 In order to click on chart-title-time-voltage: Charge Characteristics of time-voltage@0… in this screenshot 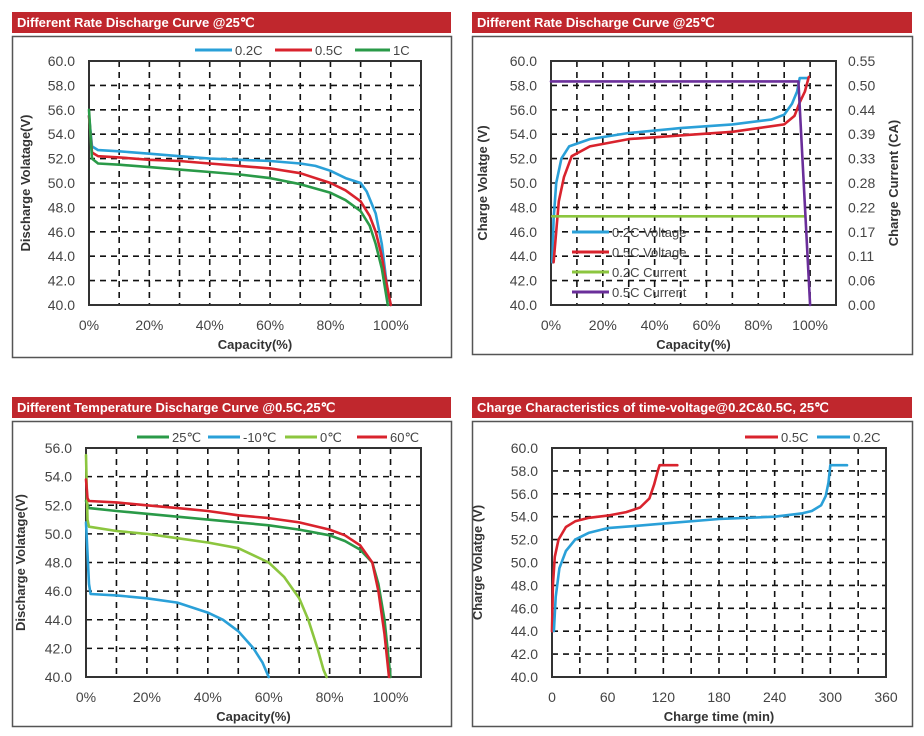, I will do `click(692, 407)`.